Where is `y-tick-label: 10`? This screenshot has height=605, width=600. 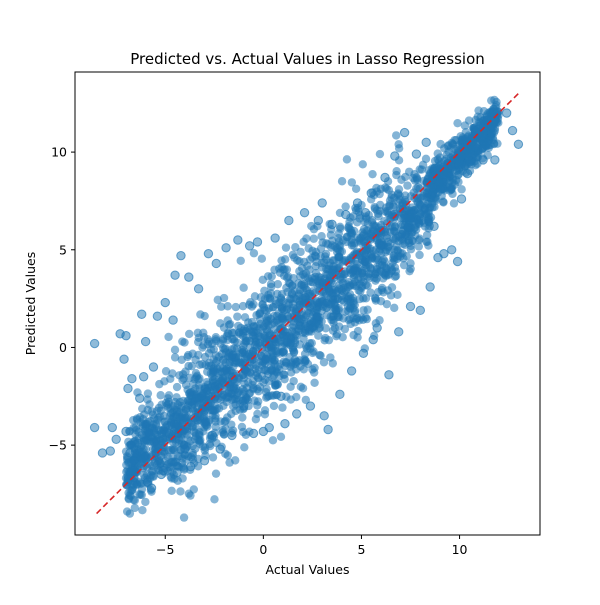
y-tick-label: 10 is located at coordinates (59, 152).